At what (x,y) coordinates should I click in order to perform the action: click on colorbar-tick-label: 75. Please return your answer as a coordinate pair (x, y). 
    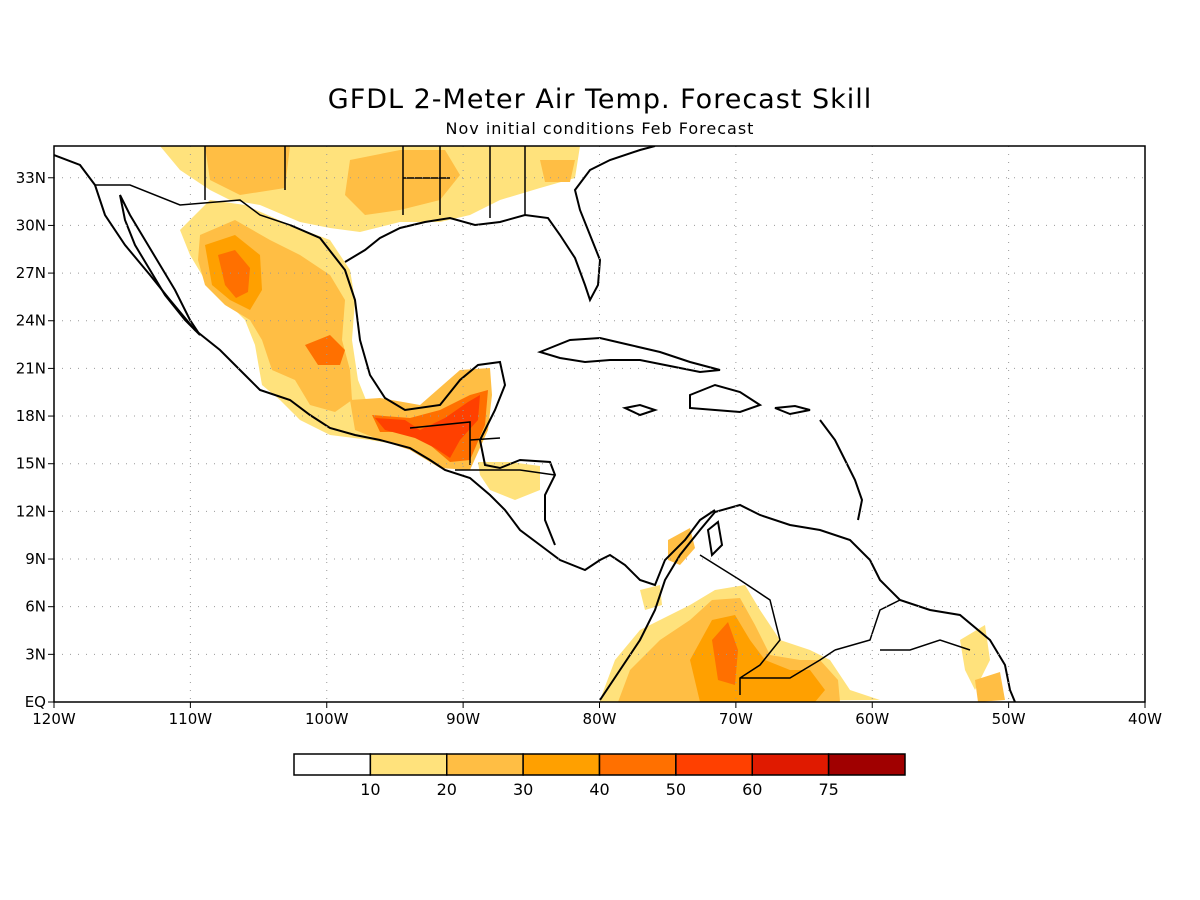
    Looking at the image, I should click on (828, 789).